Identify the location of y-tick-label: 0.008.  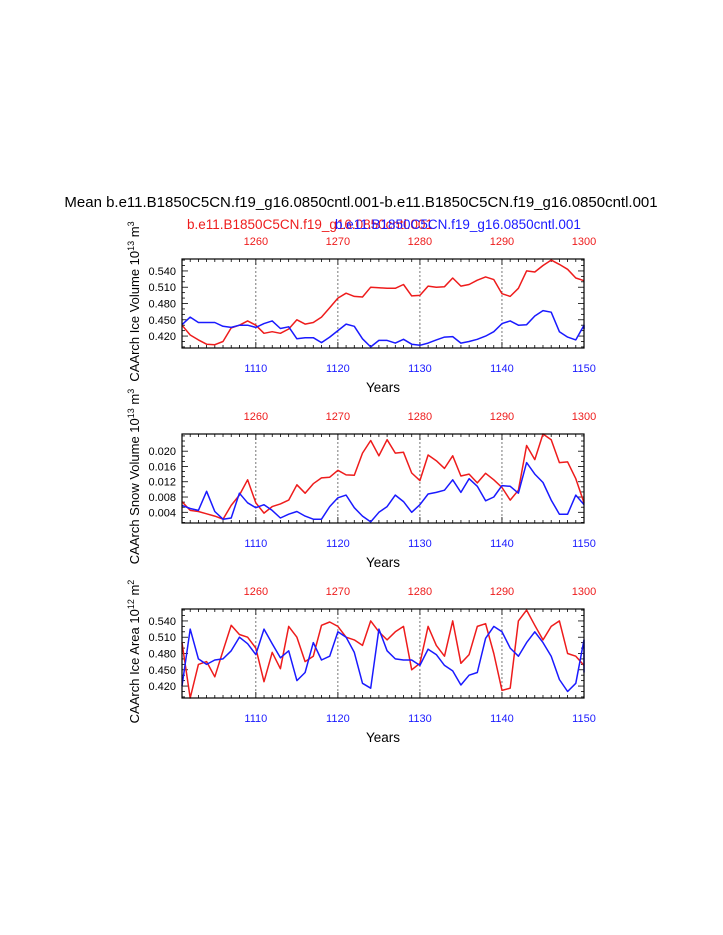
(162, 498).